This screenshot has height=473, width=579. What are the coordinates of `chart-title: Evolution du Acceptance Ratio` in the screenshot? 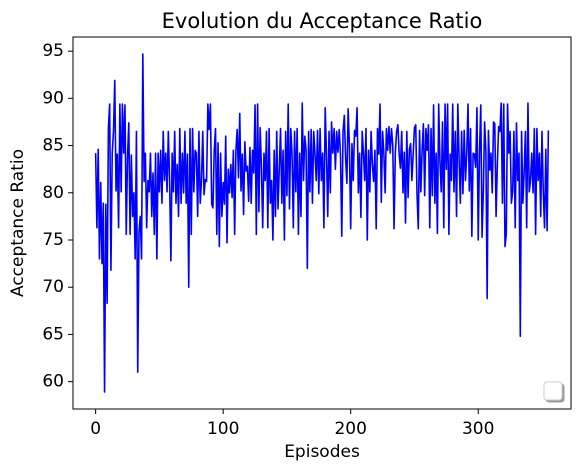 It's located at (322, 21).